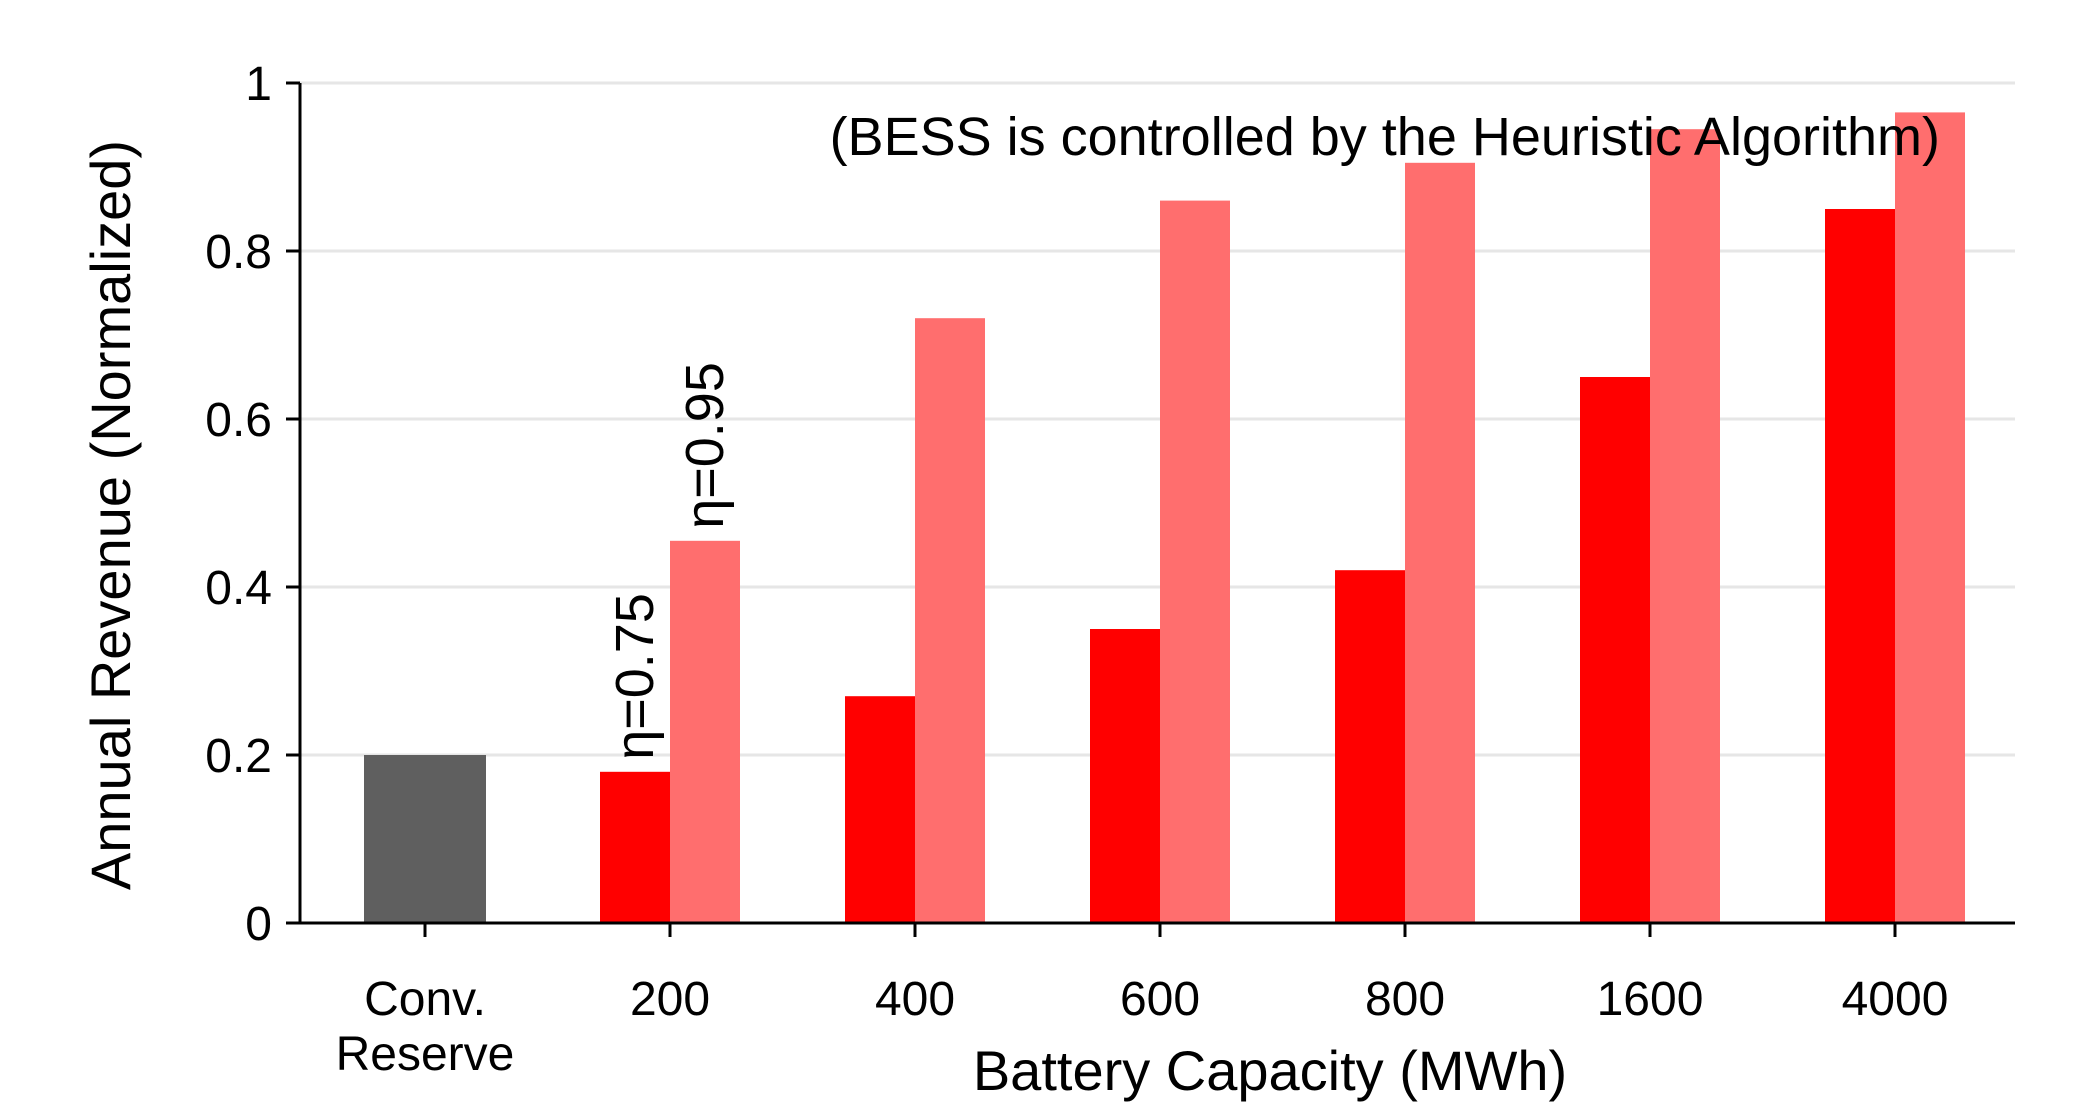 Image resolution: width=2100 pixels, height=1109 pixels. What do you see at coordinates (1405, 999) in the screenshot?
I see `x-tick-label: 800` at bounding box center [1405, 999].